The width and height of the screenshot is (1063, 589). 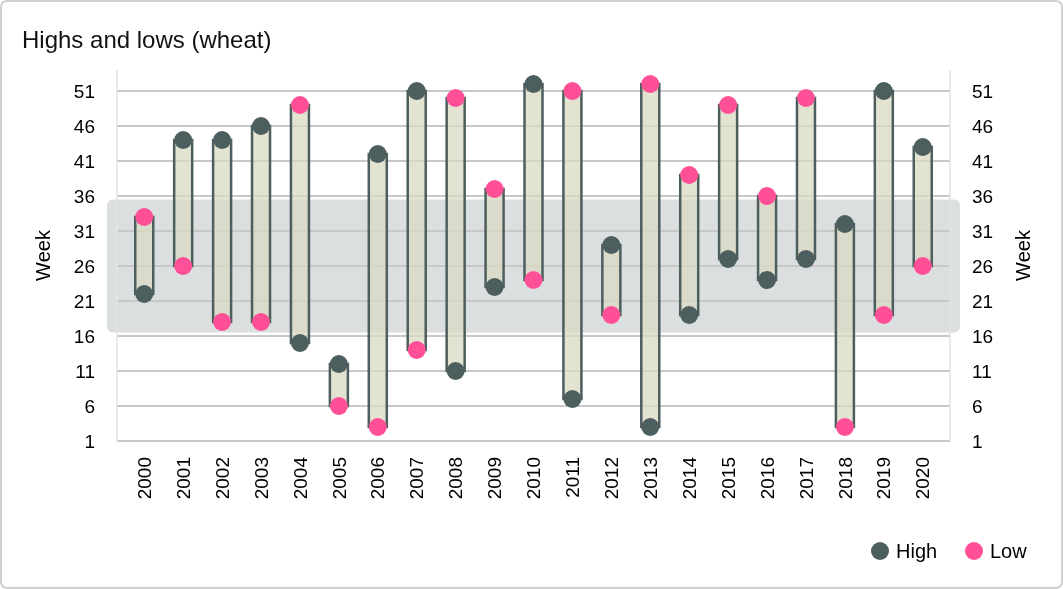 What do you see at coordinates (43, 255) in the screenshot?
I see `y-axis-title: Week` at bounding box center [43, 255].